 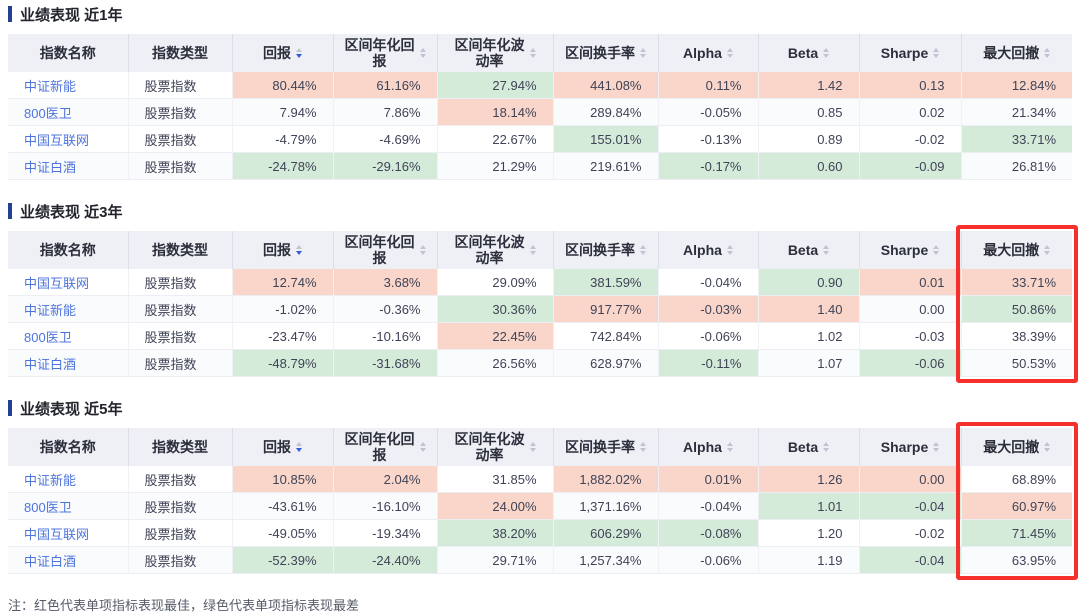 What do you see at coordinates (489, 446) in the screenshot?
I see `column-header-label: 区间年化波动率` at bounding box center [489, 446].